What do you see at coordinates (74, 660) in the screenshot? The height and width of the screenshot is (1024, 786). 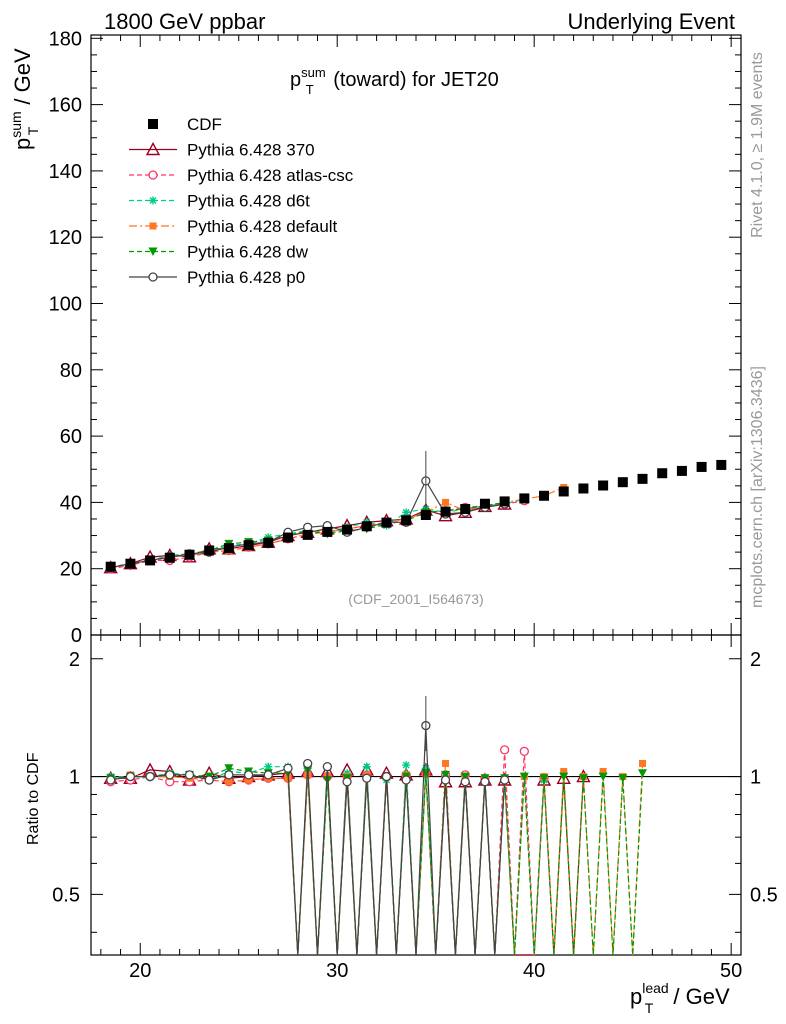 I see `ratio-y-tick-label: 2` at bounding box center [74, 660].